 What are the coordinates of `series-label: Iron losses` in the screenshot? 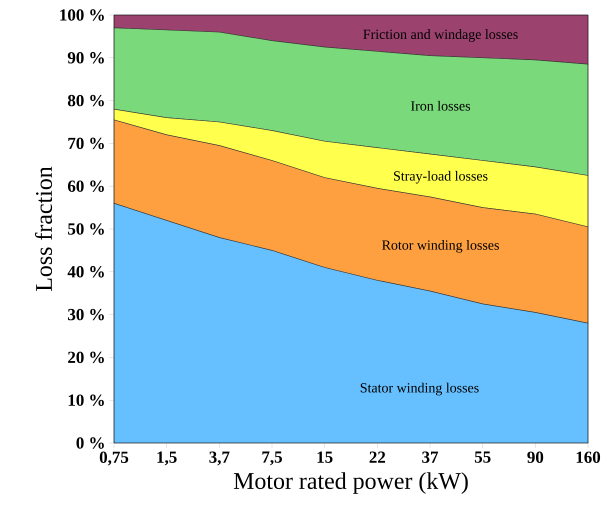 It's located at (440, 105).